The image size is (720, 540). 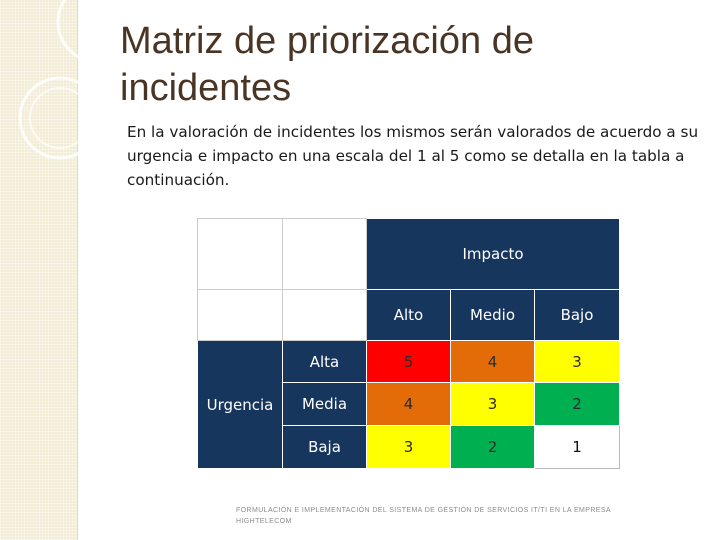 I want to click on urgency-level-alta: Alta, so click(x=324, y=361).